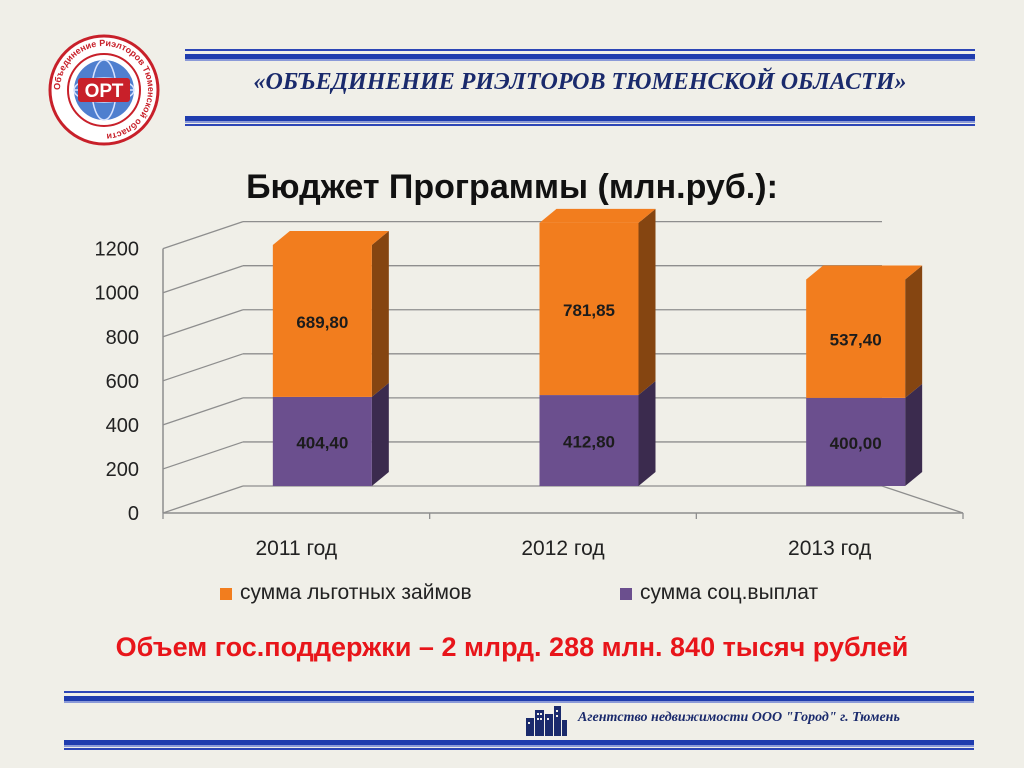 This screenshot has height=768, width=1024. Describe the element at coordinates (117, 250) in the screenshot. I see `y-tick-label: 1200` at that location.